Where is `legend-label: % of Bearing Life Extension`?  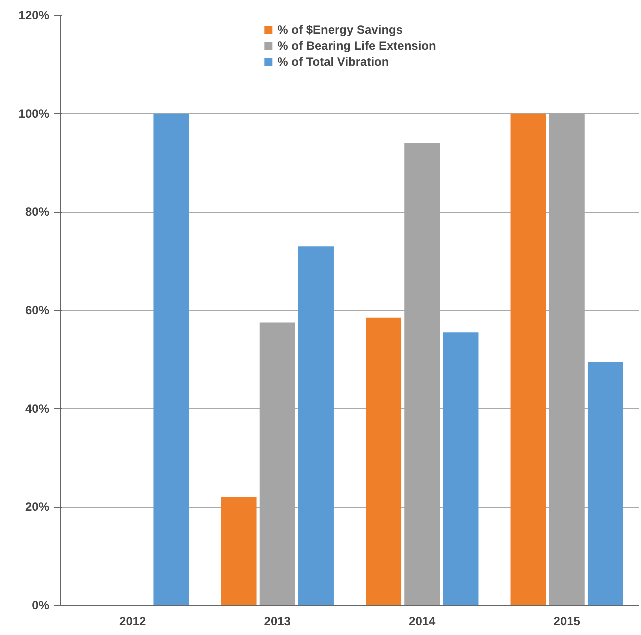 legend-label: % of Bearing Life Extension is located at coordinates (357, 46).